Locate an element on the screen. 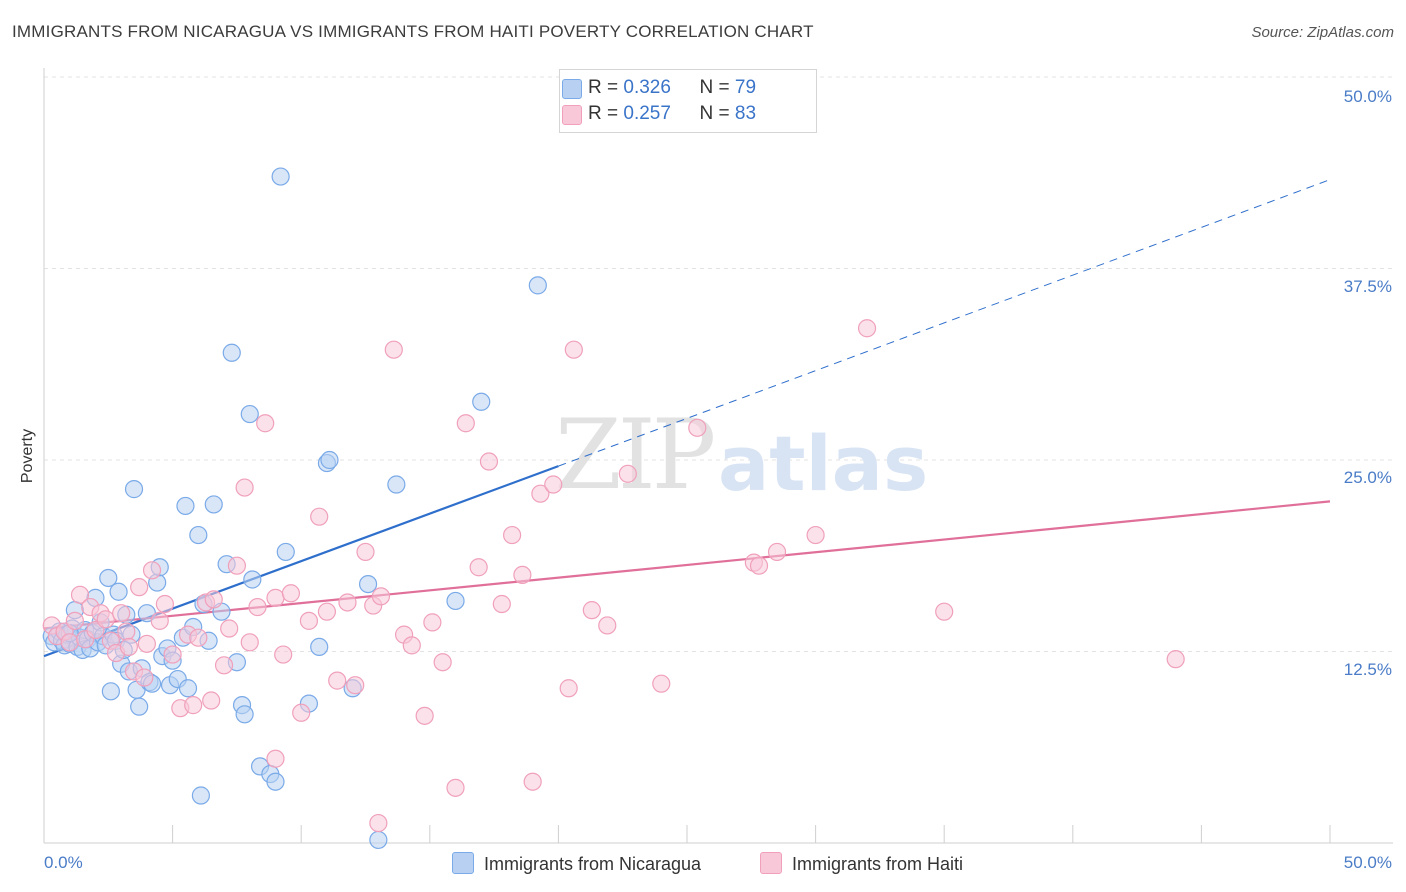  legend-row-nicaragua: R = 0.326 N = 79 is located at coordinates (659, 88).